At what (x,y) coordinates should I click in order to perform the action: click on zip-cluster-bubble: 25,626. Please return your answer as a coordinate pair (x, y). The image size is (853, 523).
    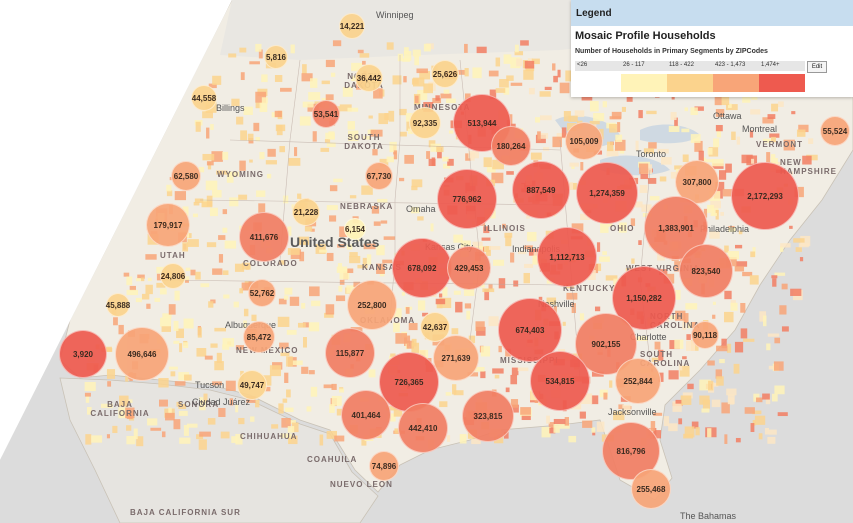
    Looking at the image, I should click on (445, 74).